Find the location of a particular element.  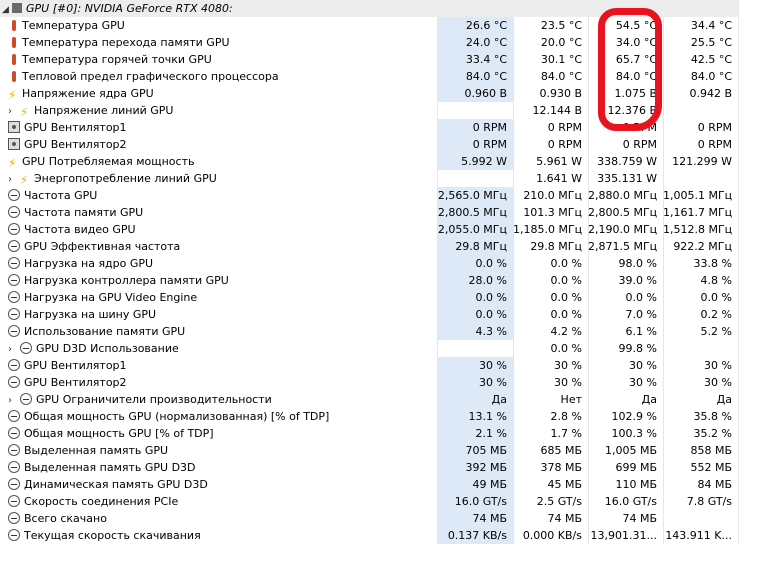

sensor-label: Скорость соединения PCIe is located at coordinates (101, 501).